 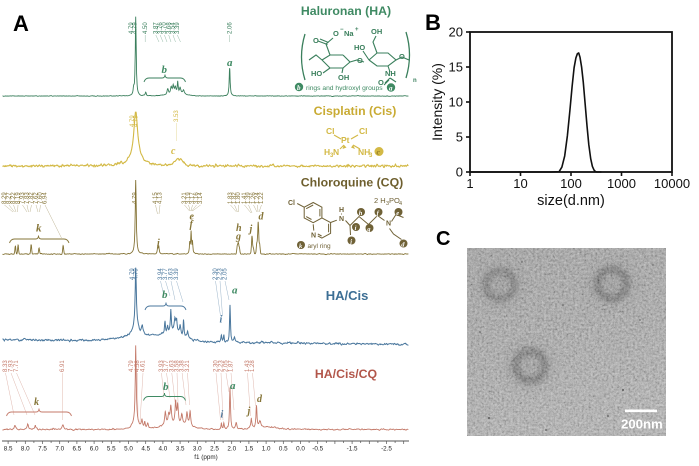 What do you see at coordinates (400, 204) in the screenshot?
I see `svg-text: 4` at bounding box center [400, 204].